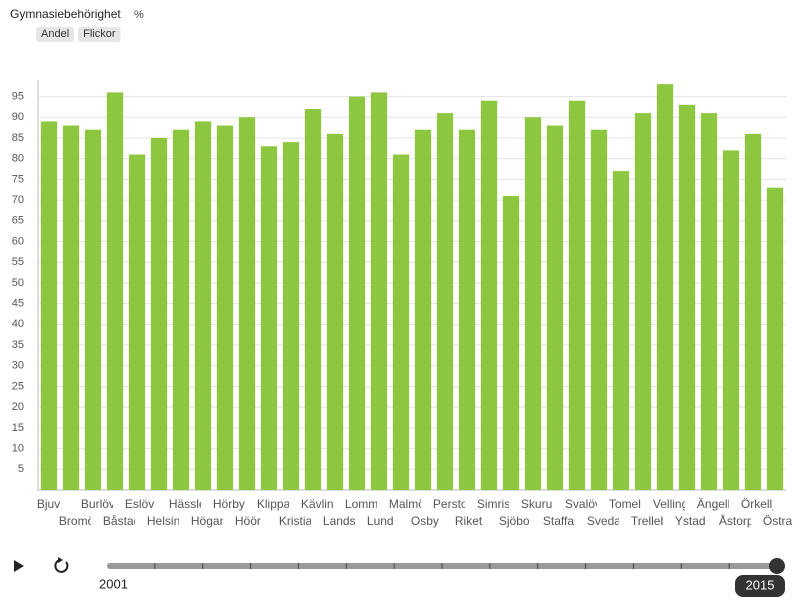 Image resolution: width=800 pixels, height=600 pixels. I want to click on x-tick-label: Tomelilla, so click(632, 504).